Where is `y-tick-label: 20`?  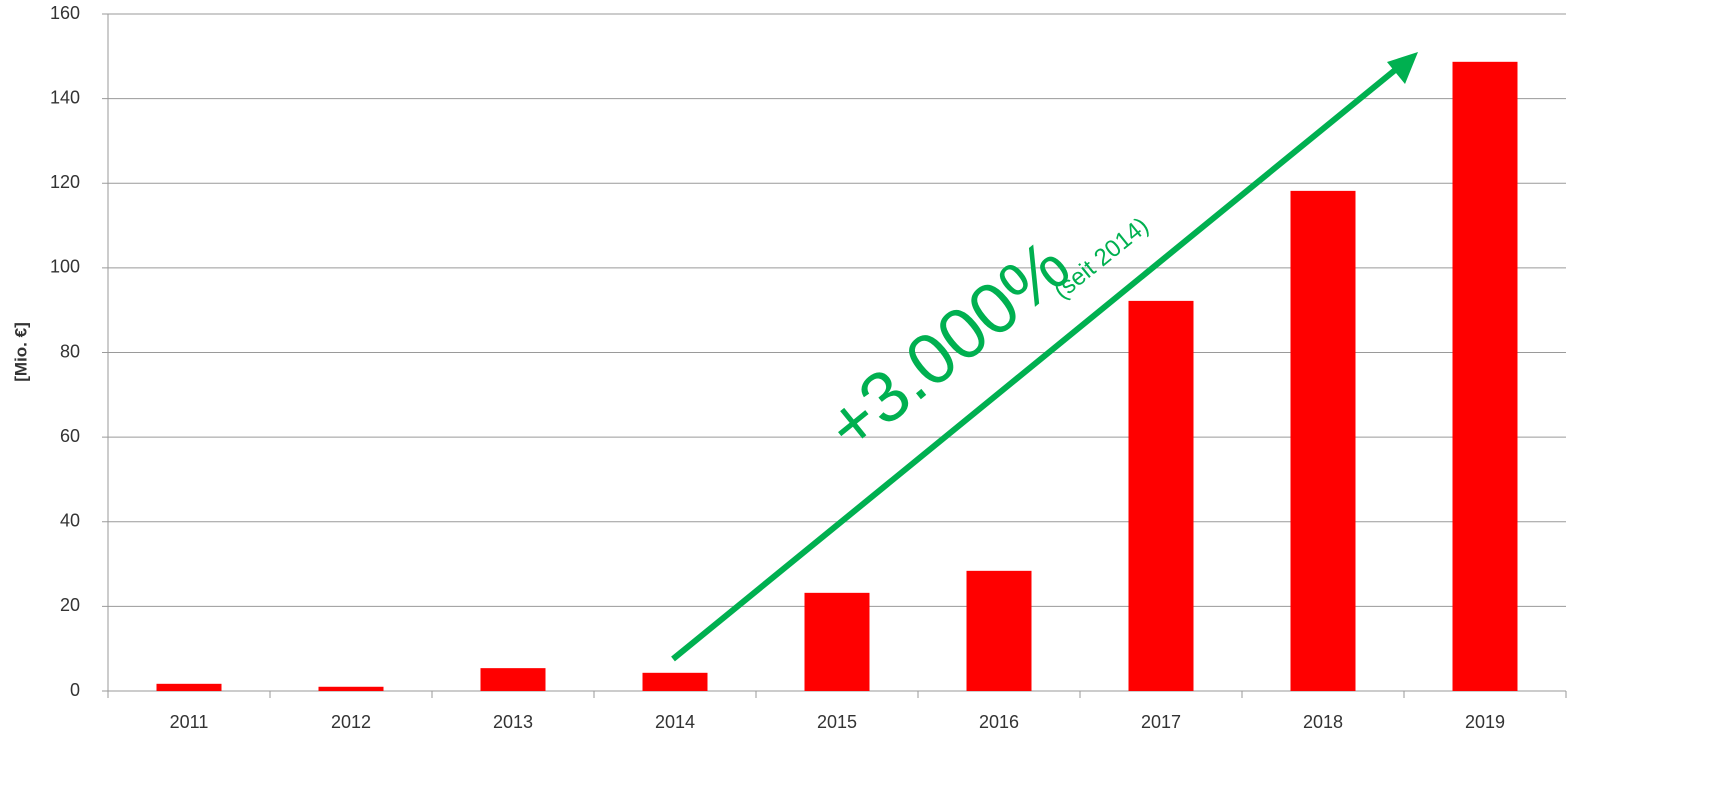
y-tick-label: 20 is located at coordinates (70, 605).